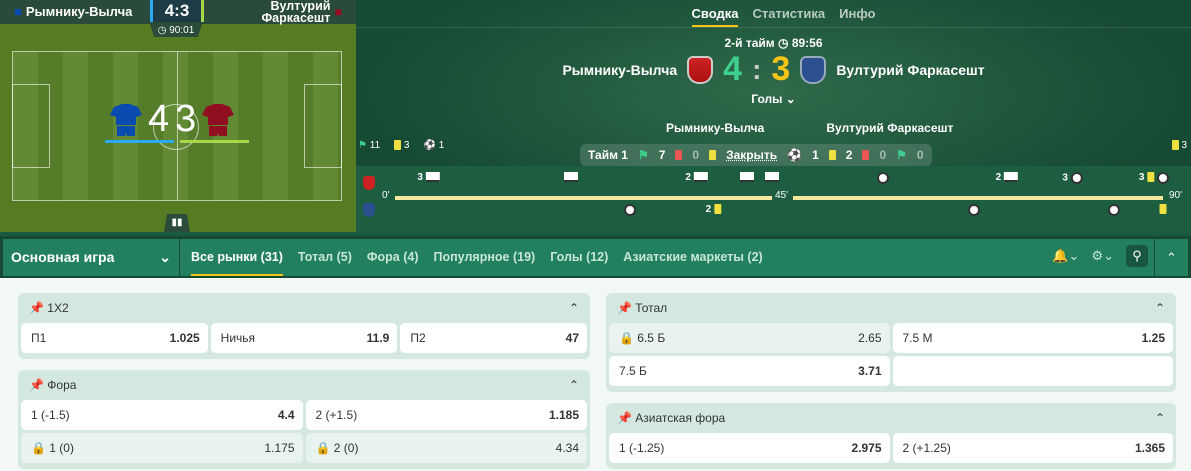 This screenshot has width=1191, height=471. What do you see at coordinates (749, 371) in the screenshot?
I see `odd-cell: 7.5 Б 3.71` at bounding box center [749, 371].